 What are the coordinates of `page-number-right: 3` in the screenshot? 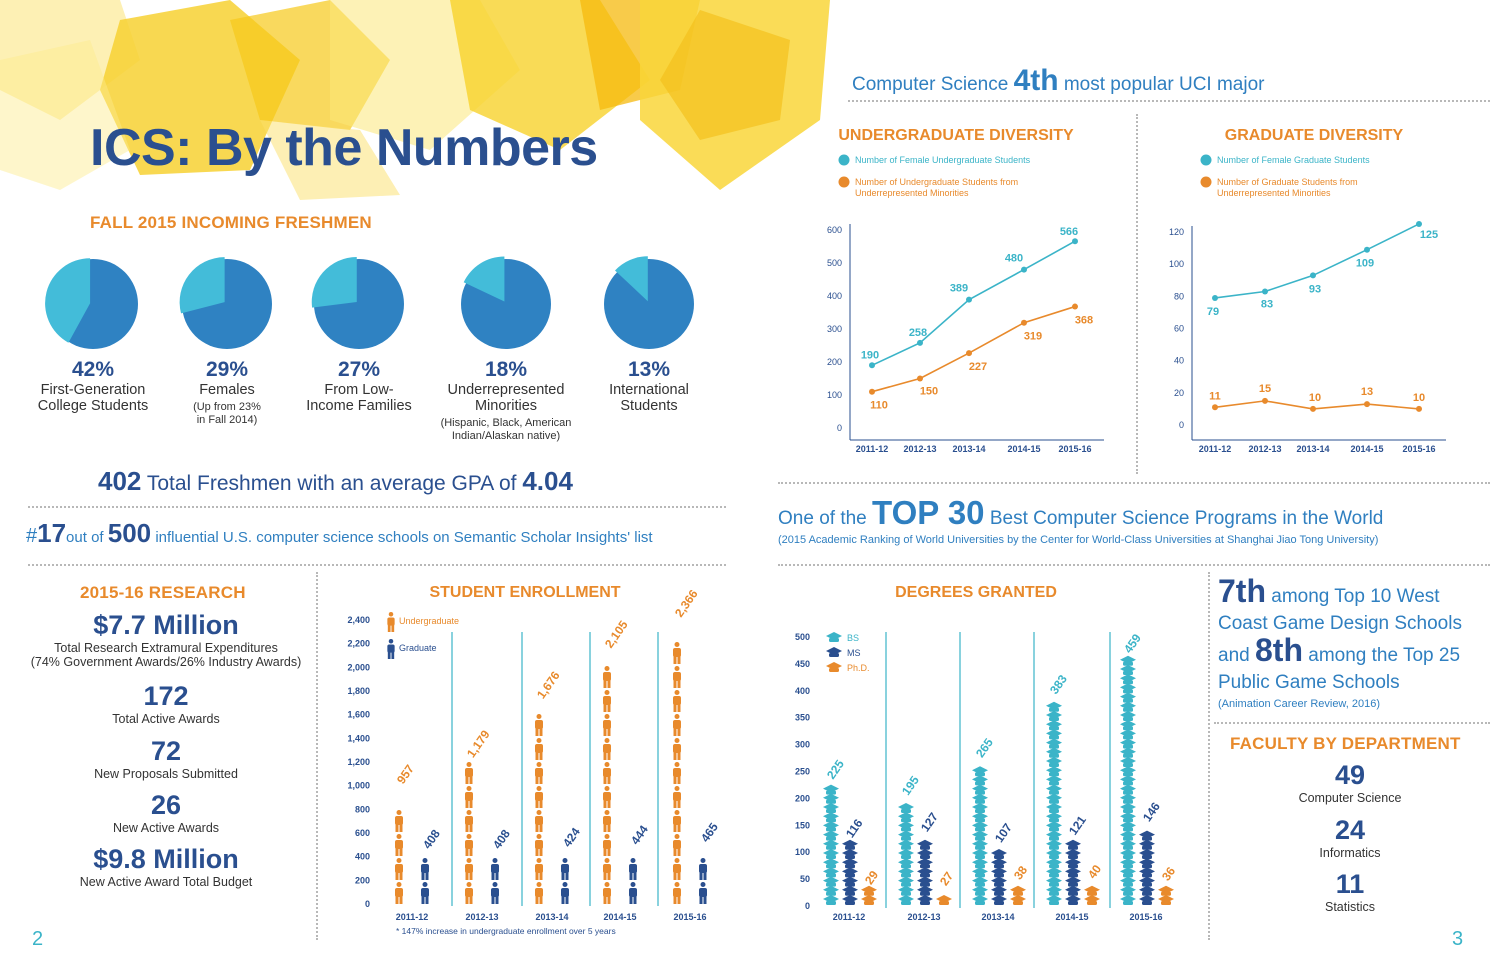 It's located at (1458, 939).